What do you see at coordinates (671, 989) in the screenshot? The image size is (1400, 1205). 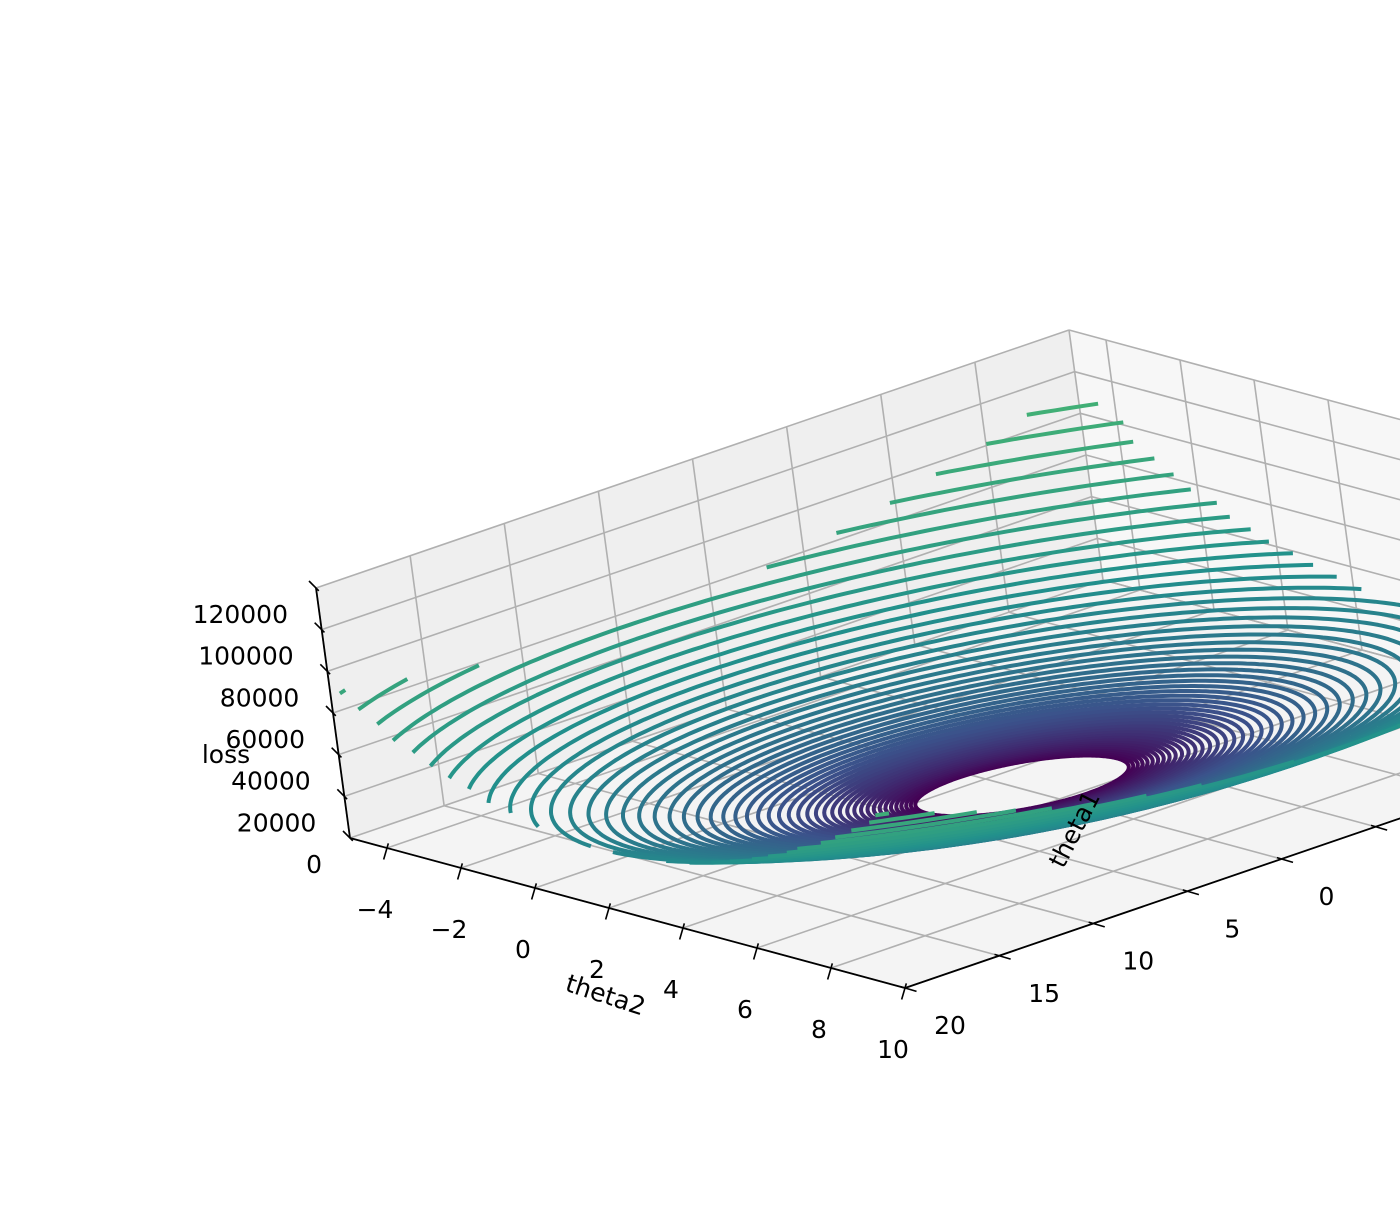 I see `x-tick-label: 4` at bounding box center [671, 989].